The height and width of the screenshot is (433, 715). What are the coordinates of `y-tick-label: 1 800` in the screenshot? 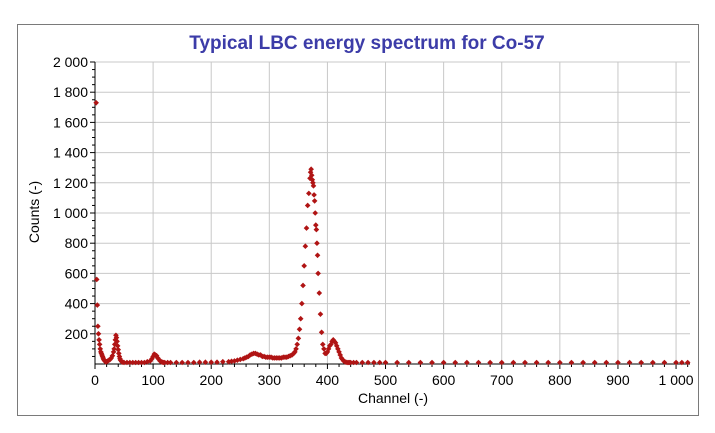 It's located at (70, 92).